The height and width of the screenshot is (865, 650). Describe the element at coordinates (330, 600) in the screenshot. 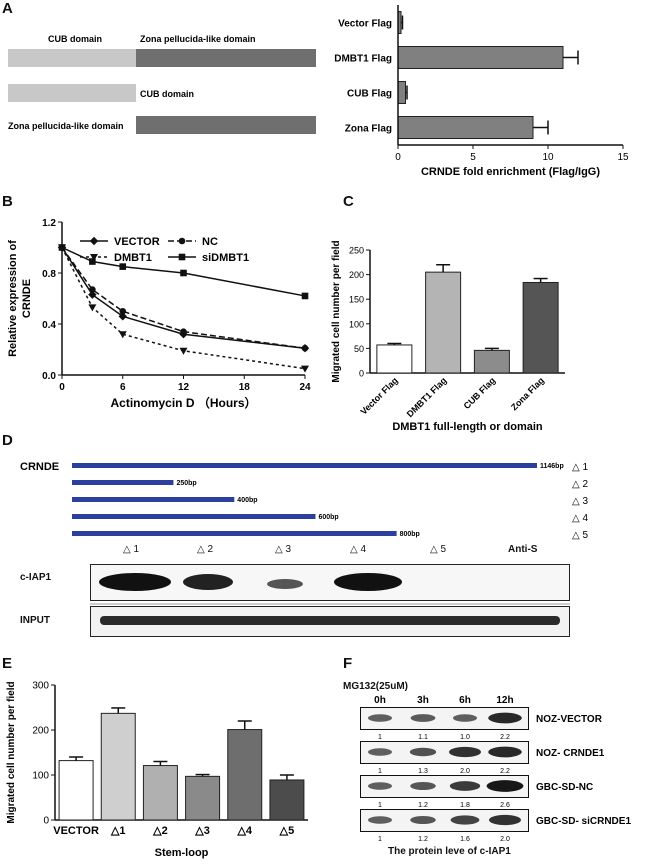

I see `western-blot` at that location.